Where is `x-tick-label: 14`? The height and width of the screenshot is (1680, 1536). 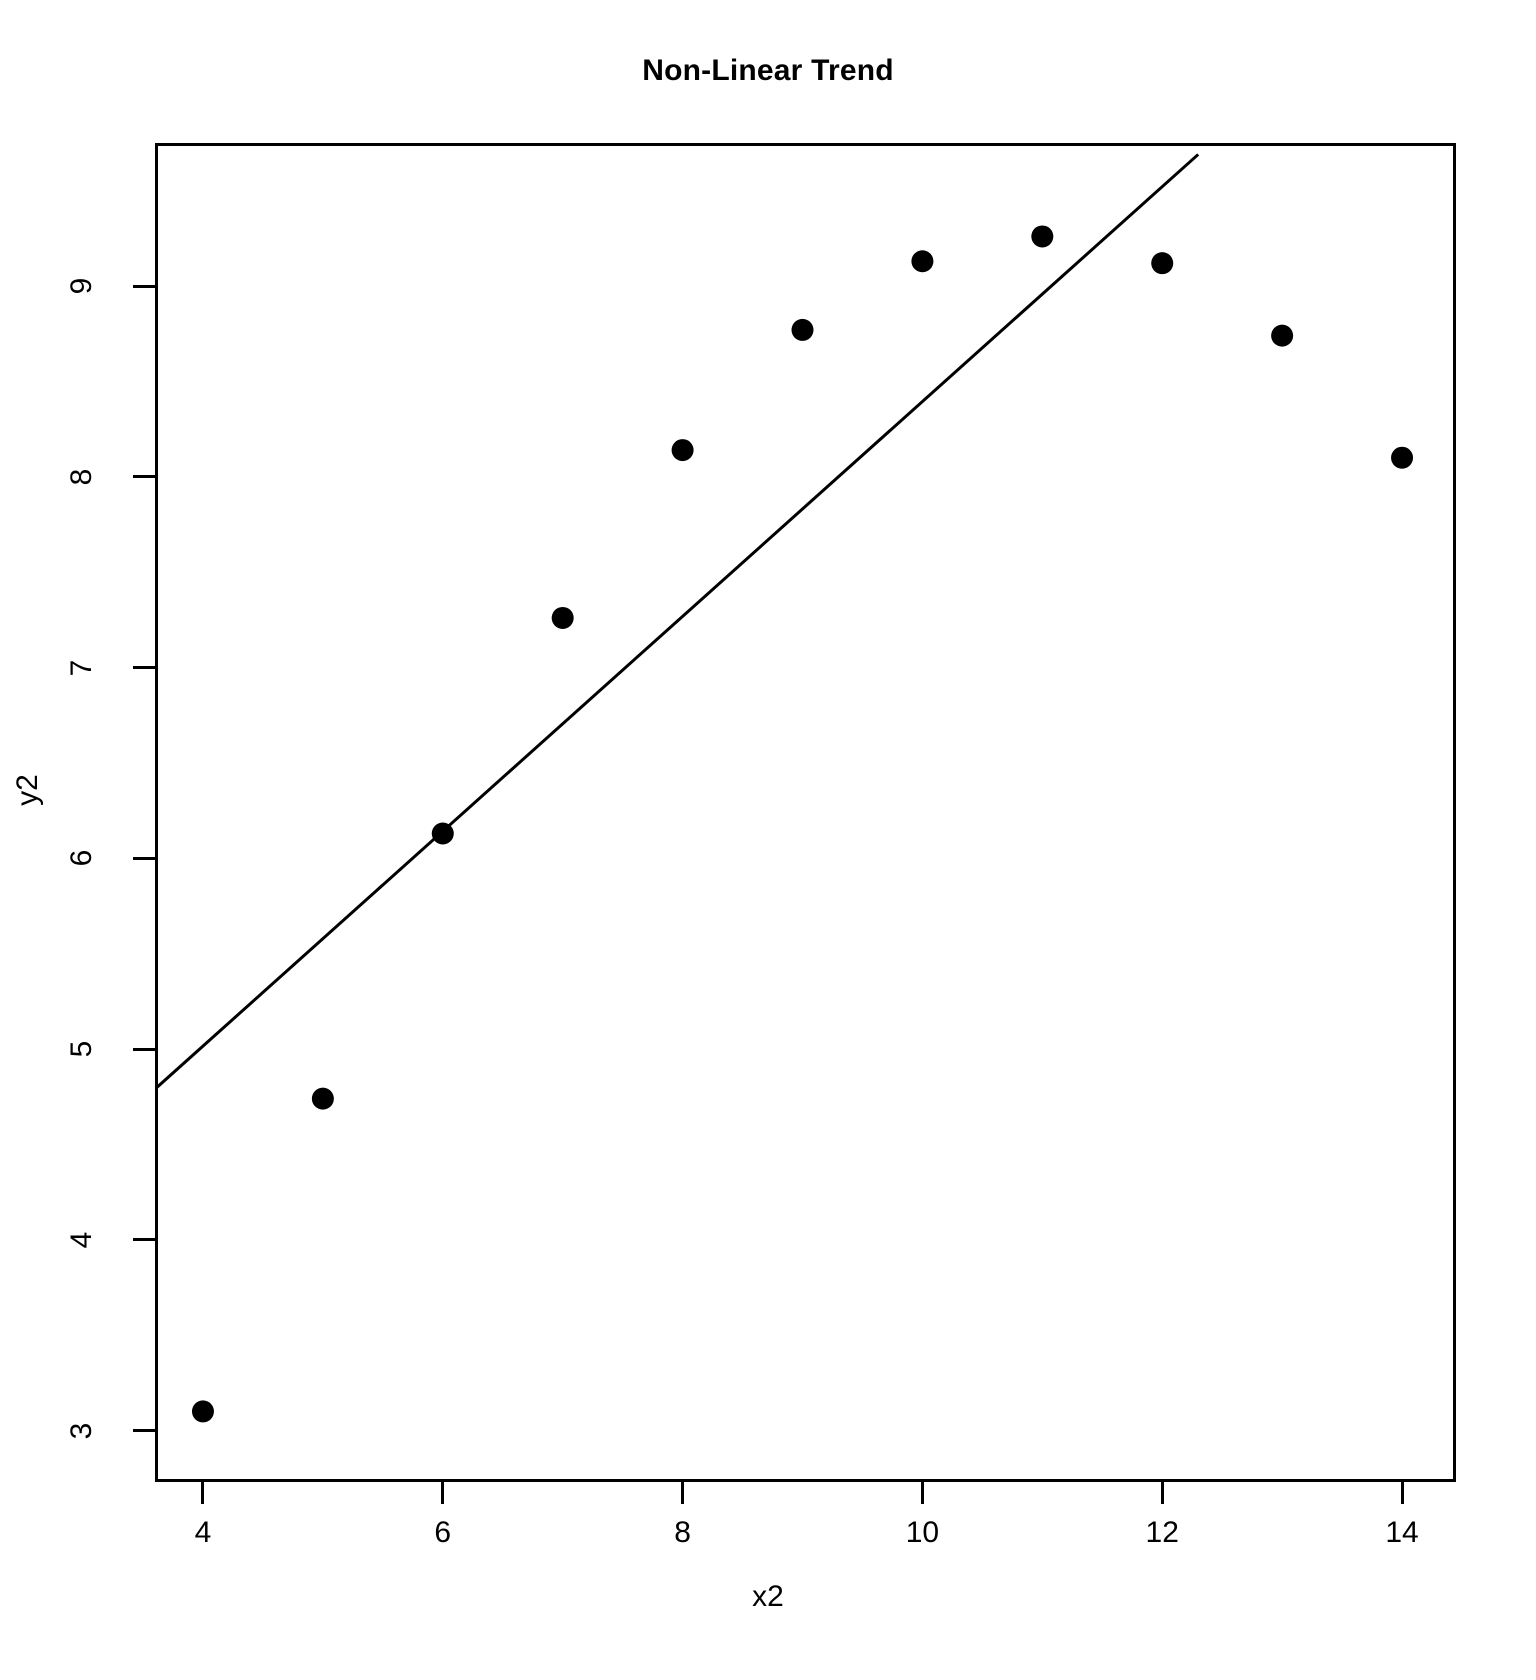
x-tick-label: 14 is located at coordinates (1402, 1532).